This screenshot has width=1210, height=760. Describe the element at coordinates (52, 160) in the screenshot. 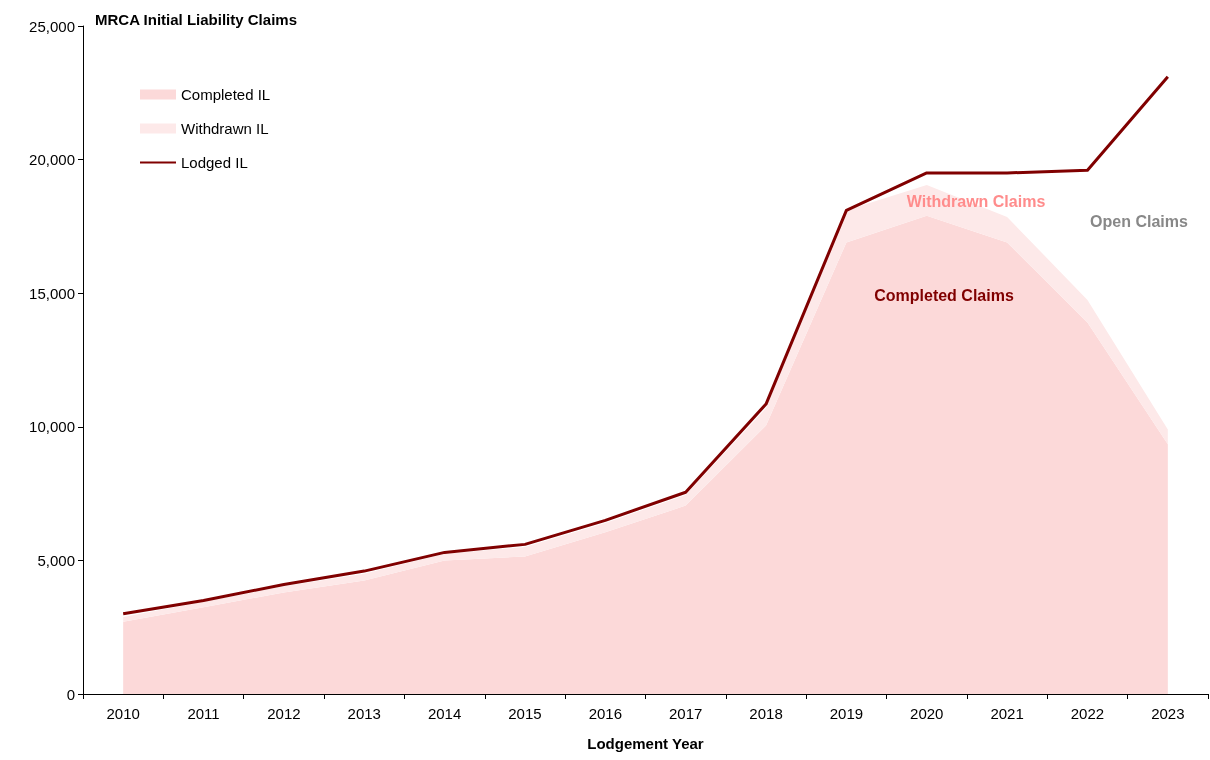

I see `y-tick-label: 20,000` at that location.